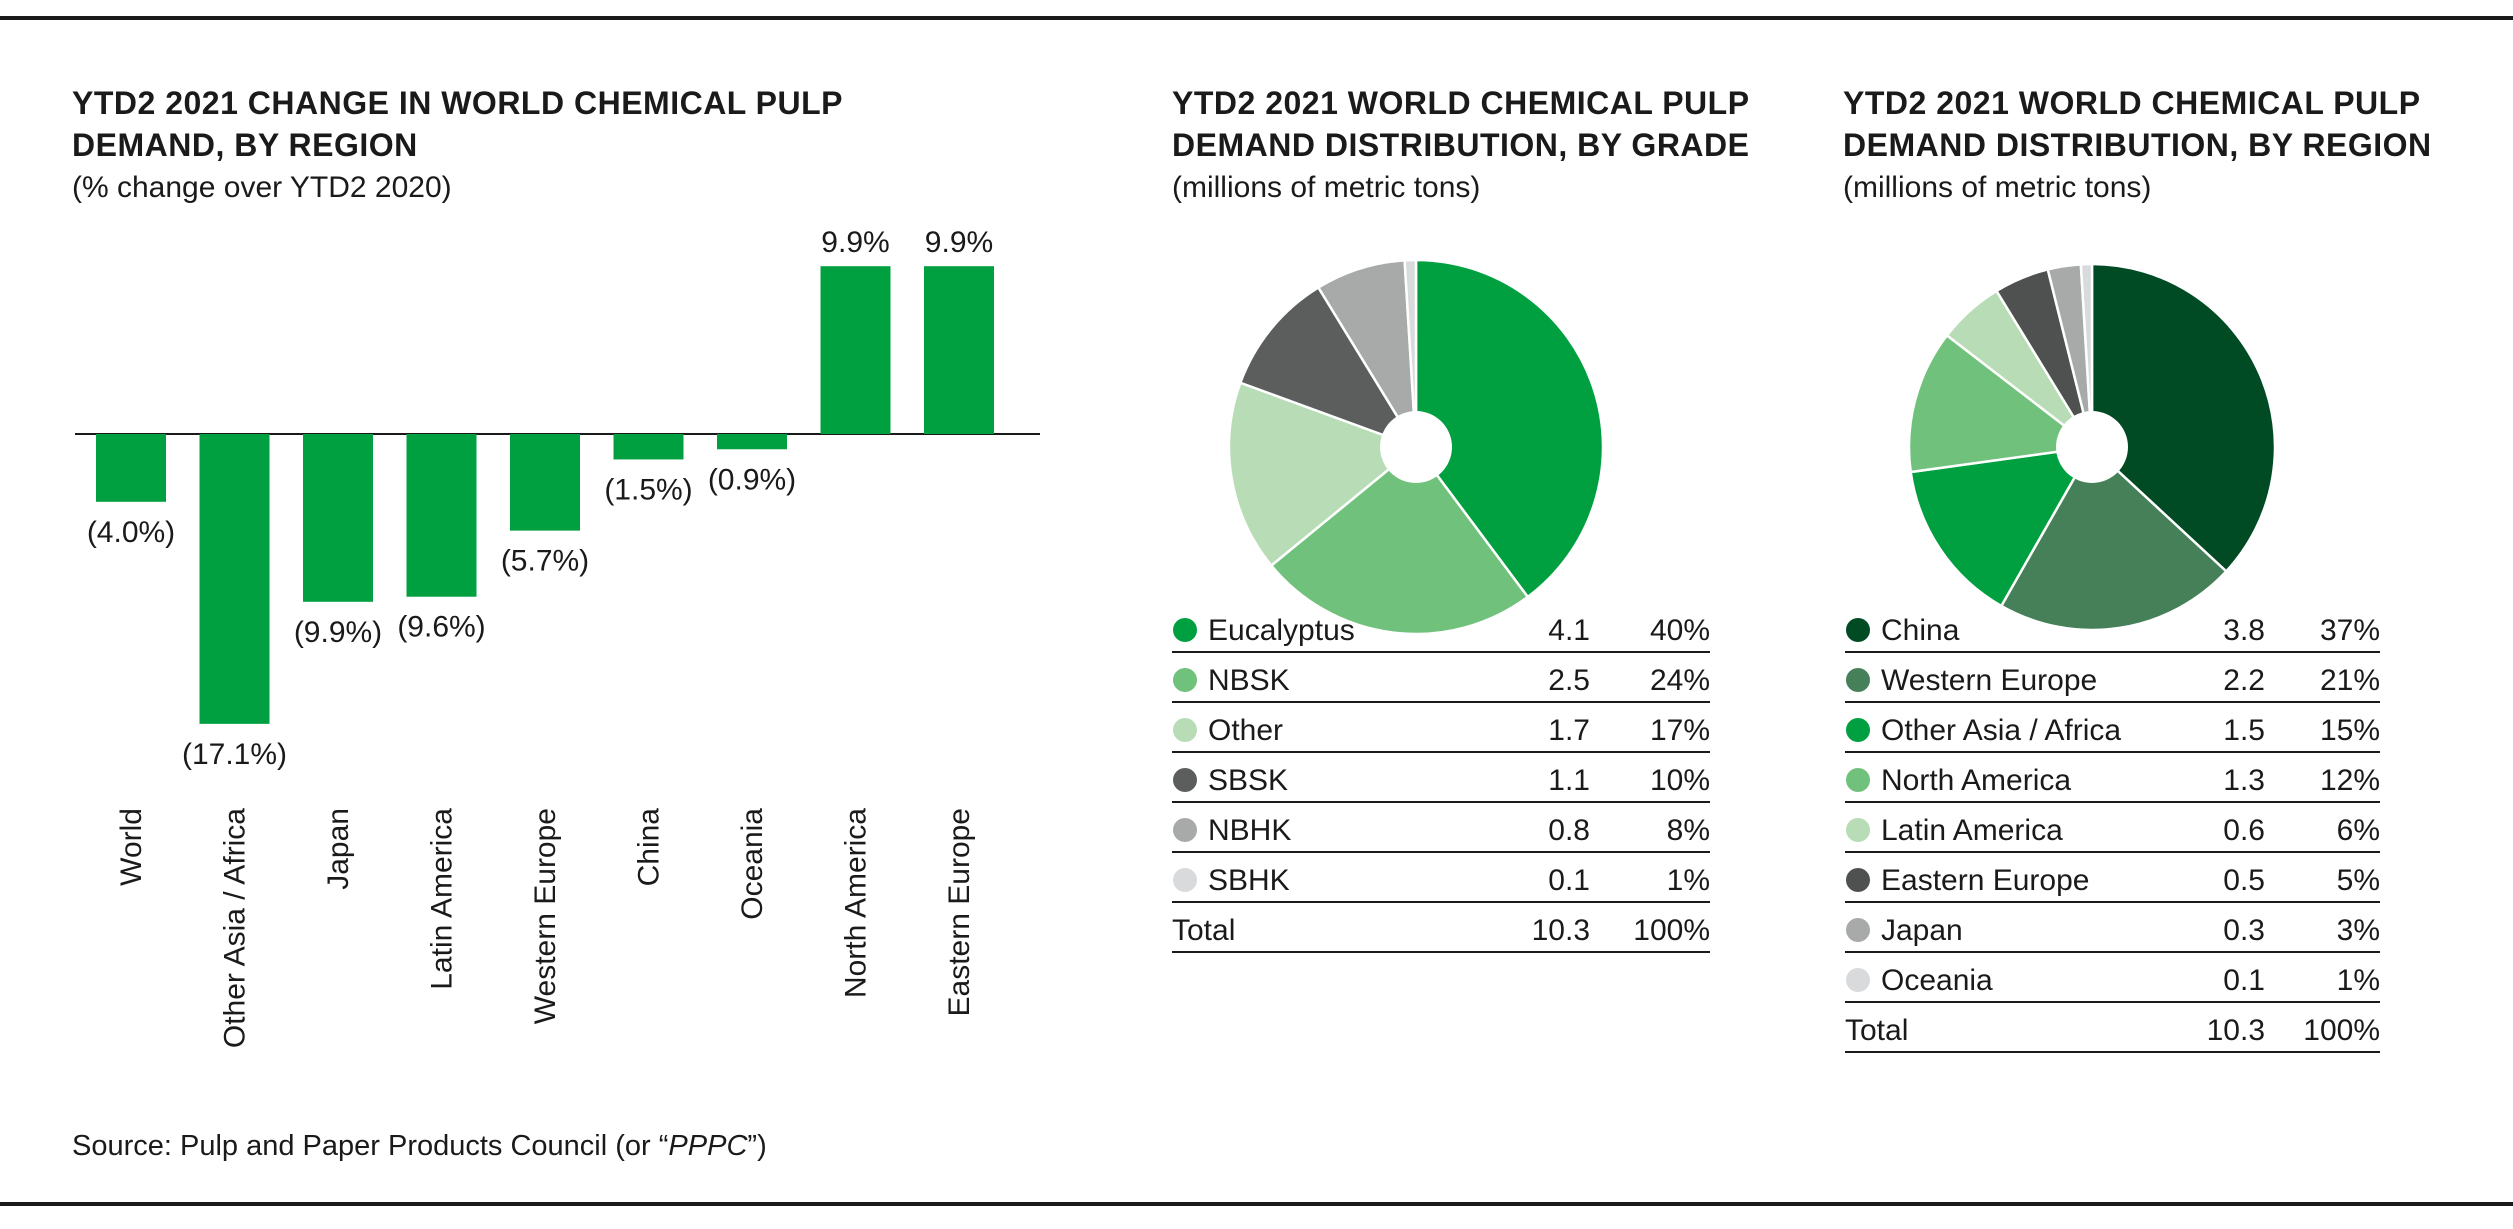 Image resolution: width=2513 pixels, height=1229 pixels. What do you see at coordinates (2358, 830) in the screenshot?
I see `legend-percent: 6%` at bounding box center [2358, 830].